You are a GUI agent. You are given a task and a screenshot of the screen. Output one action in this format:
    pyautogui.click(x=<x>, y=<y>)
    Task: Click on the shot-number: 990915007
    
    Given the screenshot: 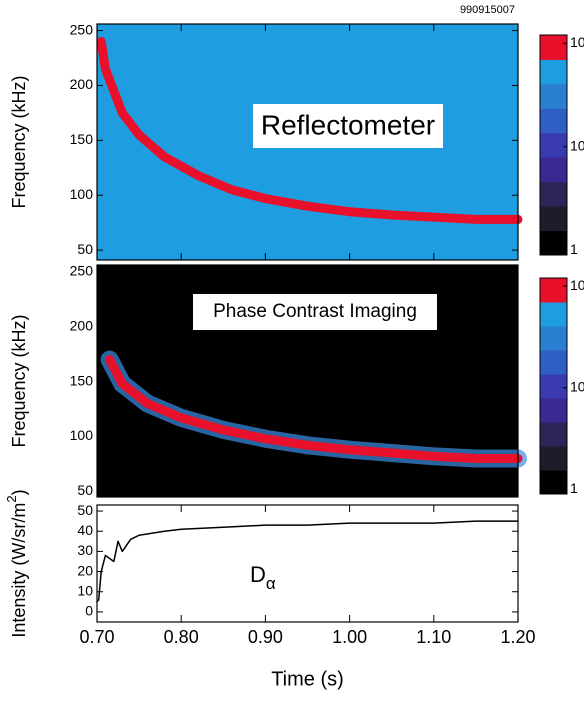 What is the action you would take?
    pyautogui.click(x=487, y=10)
    